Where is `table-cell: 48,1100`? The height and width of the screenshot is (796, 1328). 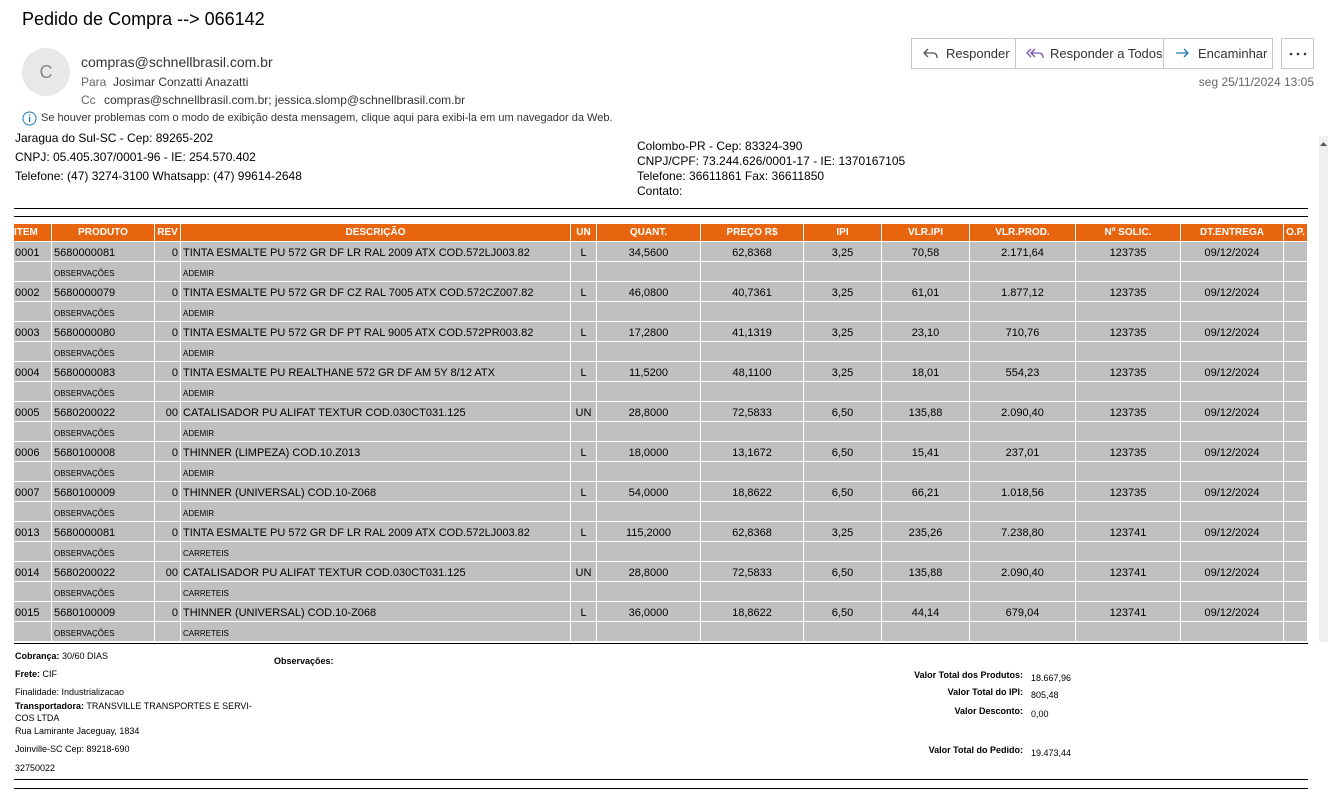
table-cell: 48,1100 is located at coordinates (752, 371).